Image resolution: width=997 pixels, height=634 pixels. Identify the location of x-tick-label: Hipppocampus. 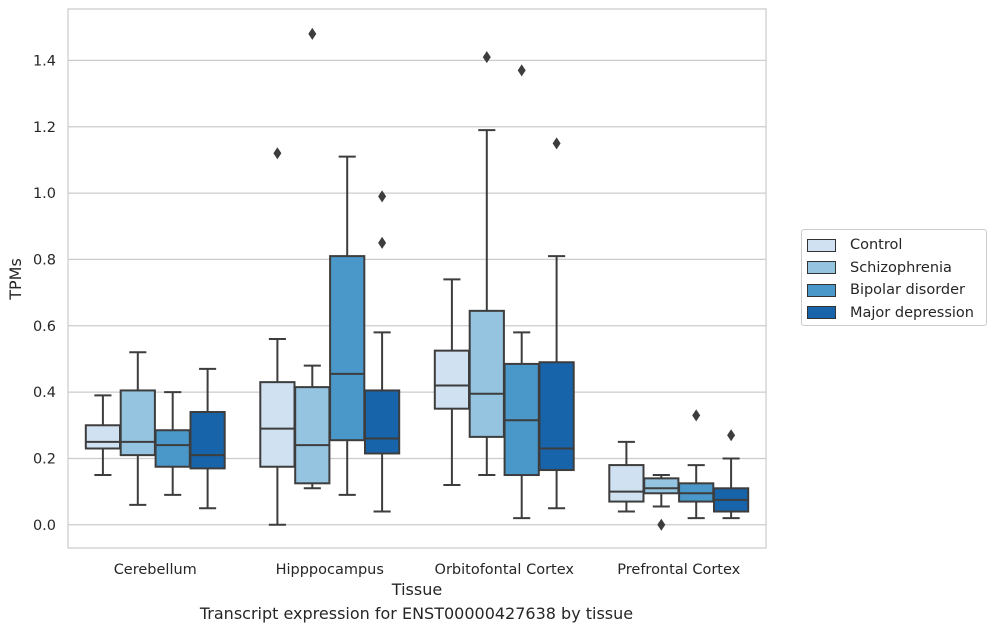
(330, 570).